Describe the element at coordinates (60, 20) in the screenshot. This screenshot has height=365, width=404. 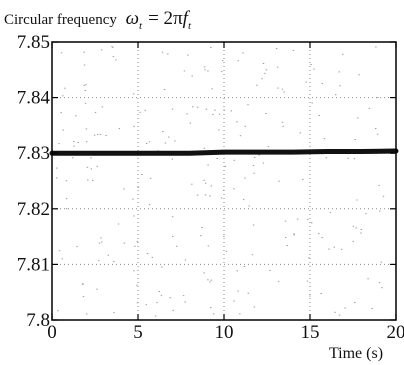
I see `chart-title-prefix: Circular frequency` at that location.